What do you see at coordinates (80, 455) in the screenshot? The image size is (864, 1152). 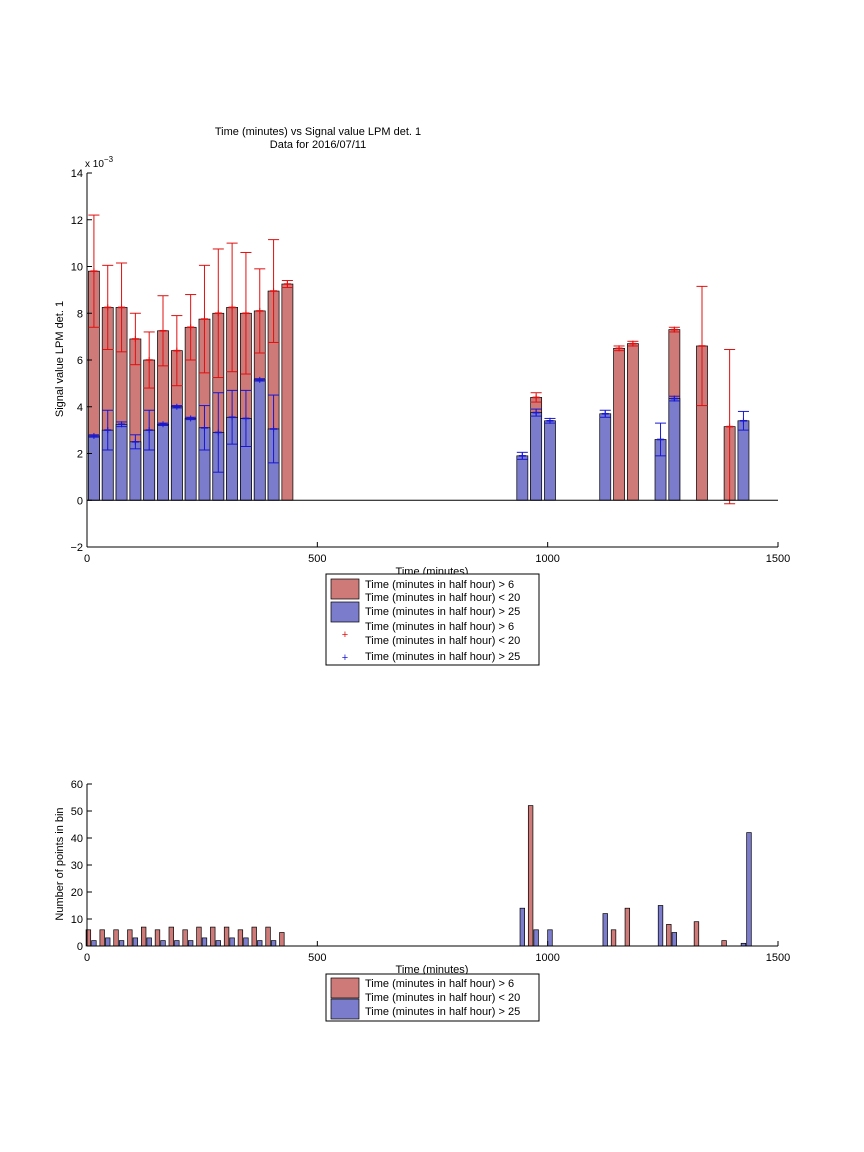 I see `y-tick-label: 2` at bounding box center [80, 455].